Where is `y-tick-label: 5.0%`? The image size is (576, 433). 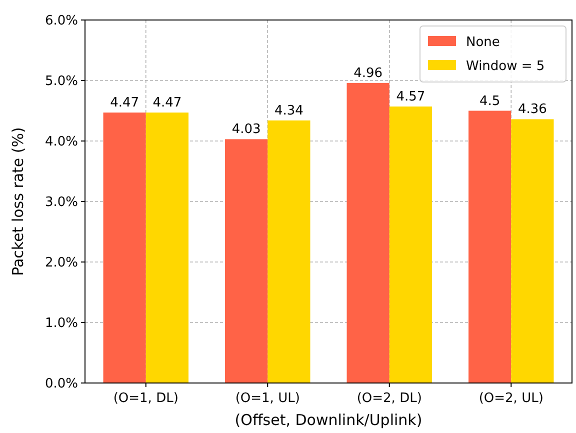 y-tick-label: 5.0% is located at coordinates (61, 82).